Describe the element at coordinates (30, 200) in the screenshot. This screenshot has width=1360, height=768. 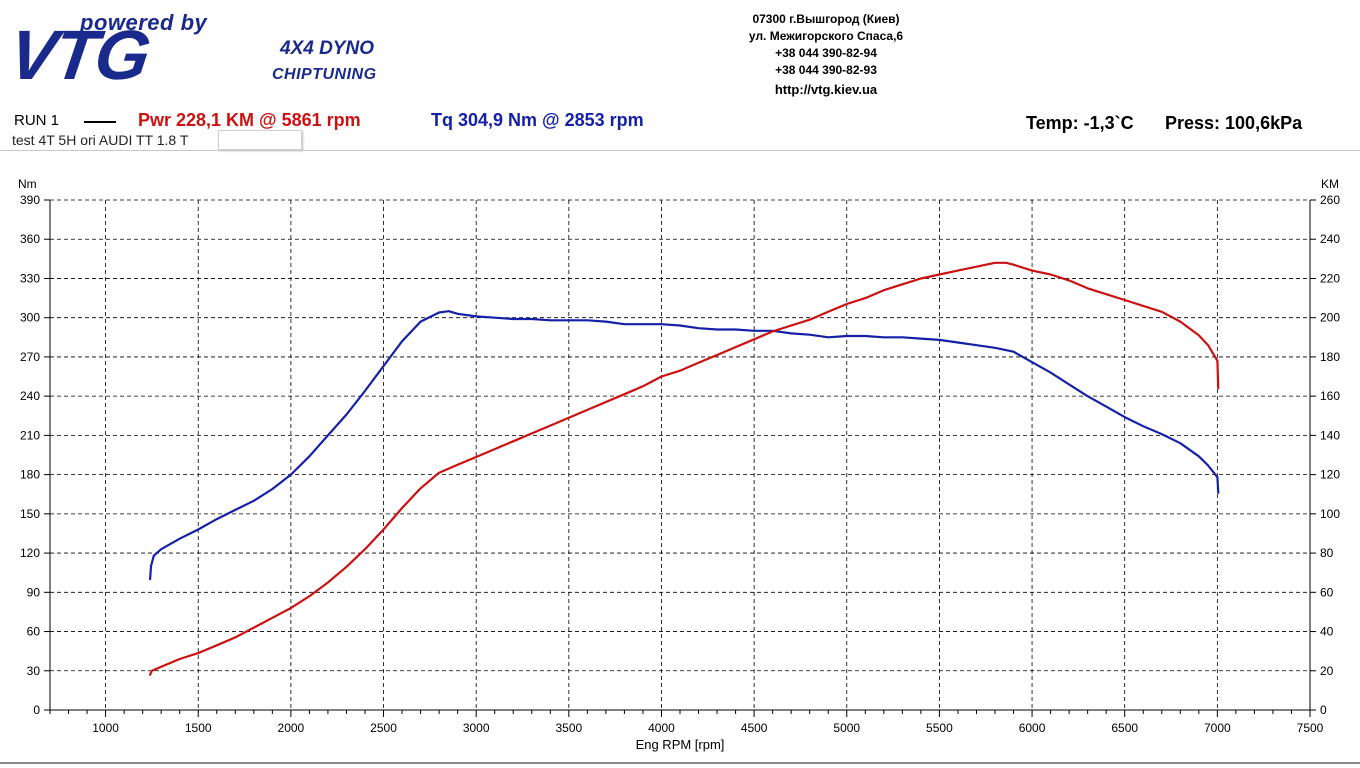
I see `y-left-tick-label: 390` at that location.